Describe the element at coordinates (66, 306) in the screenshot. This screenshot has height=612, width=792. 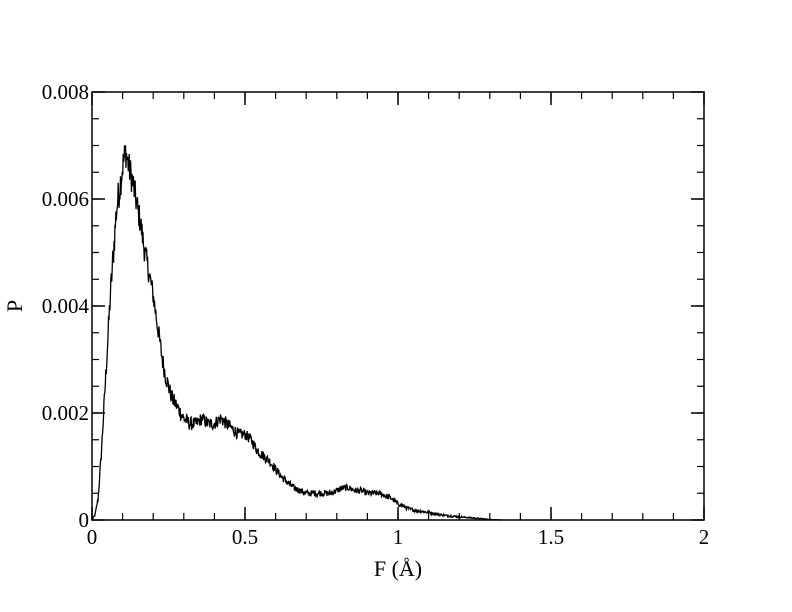
I see `y-tick-label: 0.004` at that location.